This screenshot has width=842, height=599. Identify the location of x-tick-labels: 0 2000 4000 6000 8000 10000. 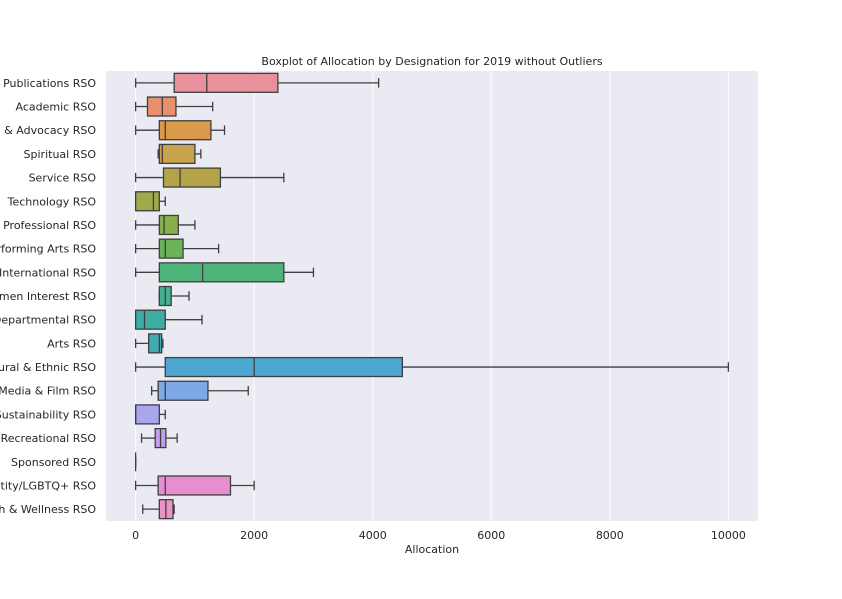
(439, 535).